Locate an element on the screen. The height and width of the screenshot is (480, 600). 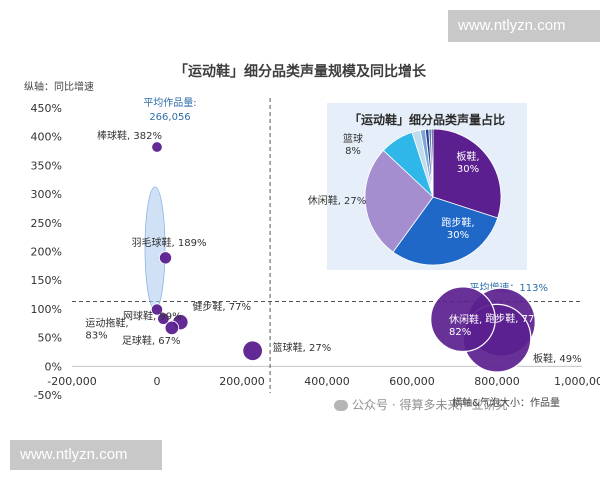
y-tick-label: 300% is located at coordinates (46, 194).